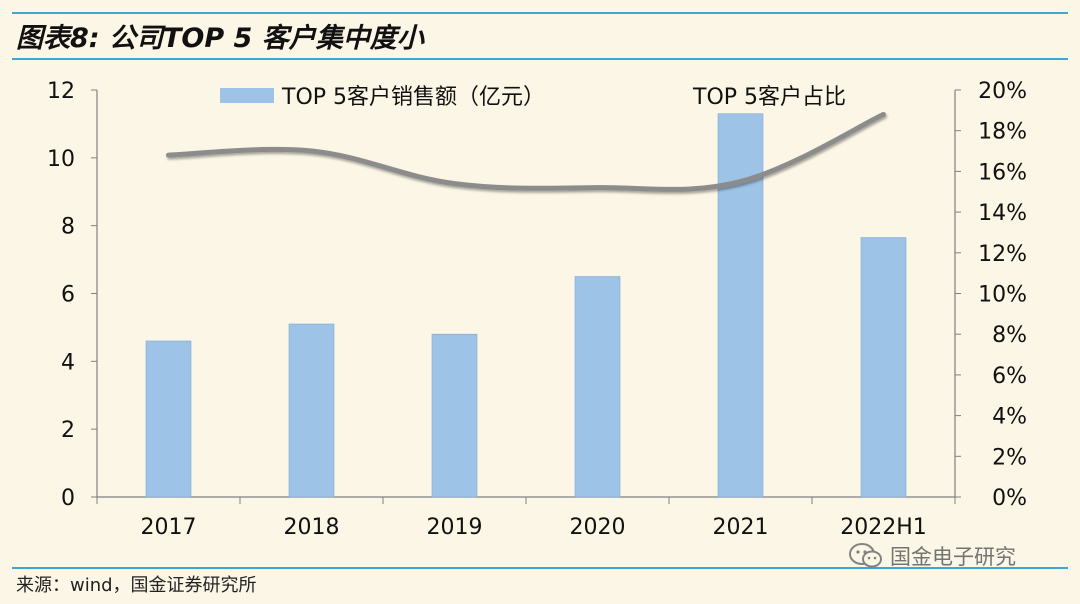  Describe the element at coordinates (68, 362) in the screenshot. I see `left-tick-label: 4` at that location.